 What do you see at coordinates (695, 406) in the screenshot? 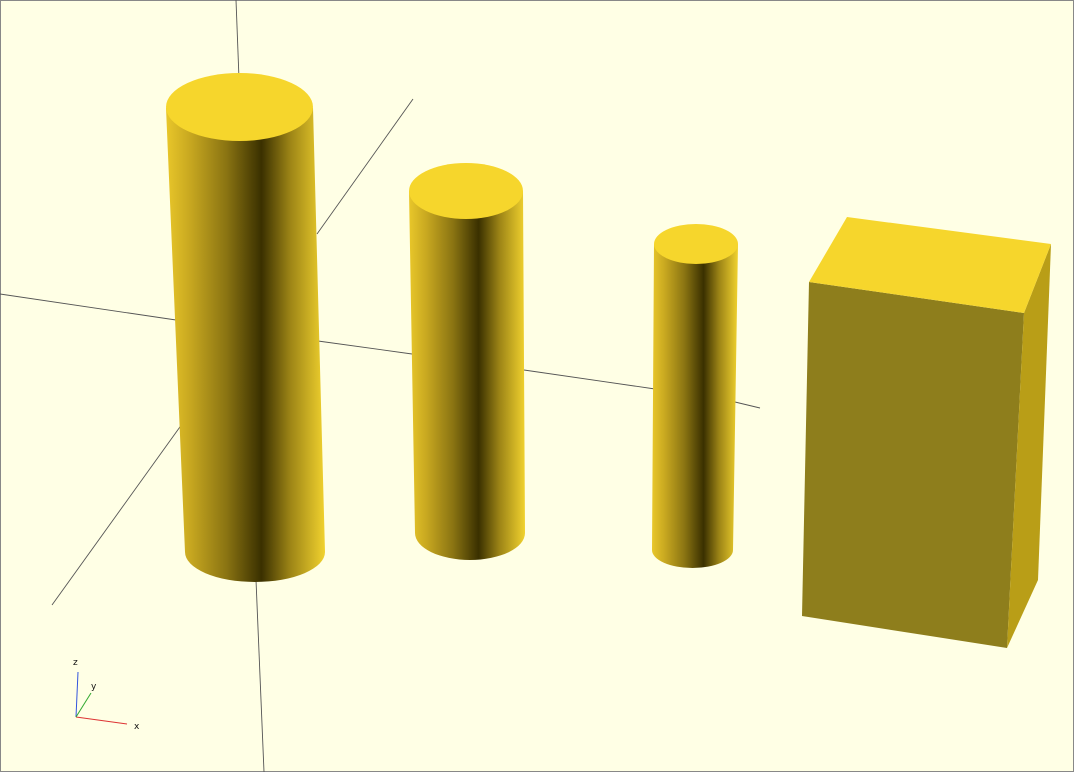
I see `cylinder-small-body` at bounding box center [695, 406].